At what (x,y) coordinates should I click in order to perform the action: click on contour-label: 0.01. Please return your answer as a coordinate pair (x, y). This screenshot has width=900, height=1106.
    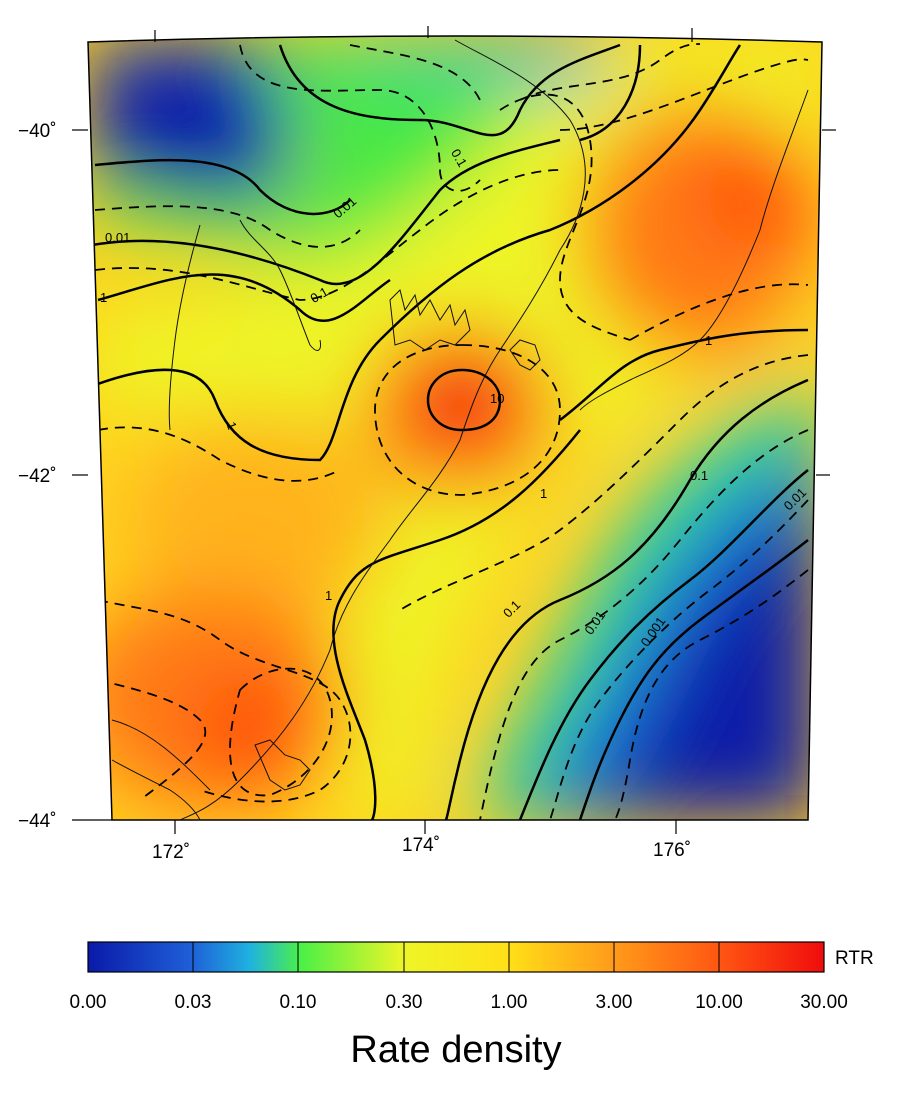
    Looking at the image, I should click on (117, 237).